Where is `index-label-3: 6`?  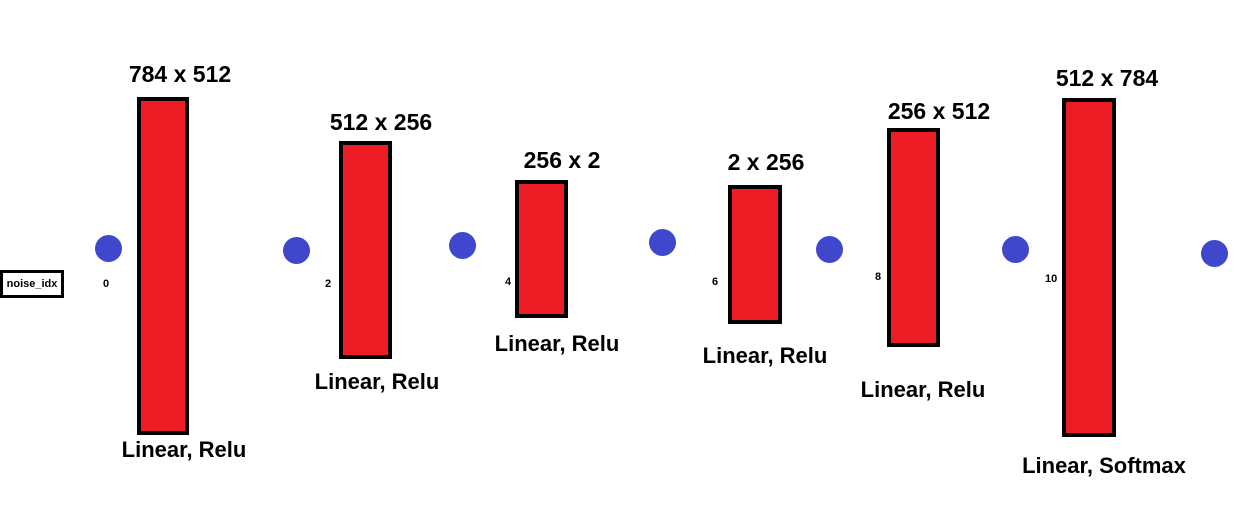
index-label-3: 6 is located at coordinates (715, 282).